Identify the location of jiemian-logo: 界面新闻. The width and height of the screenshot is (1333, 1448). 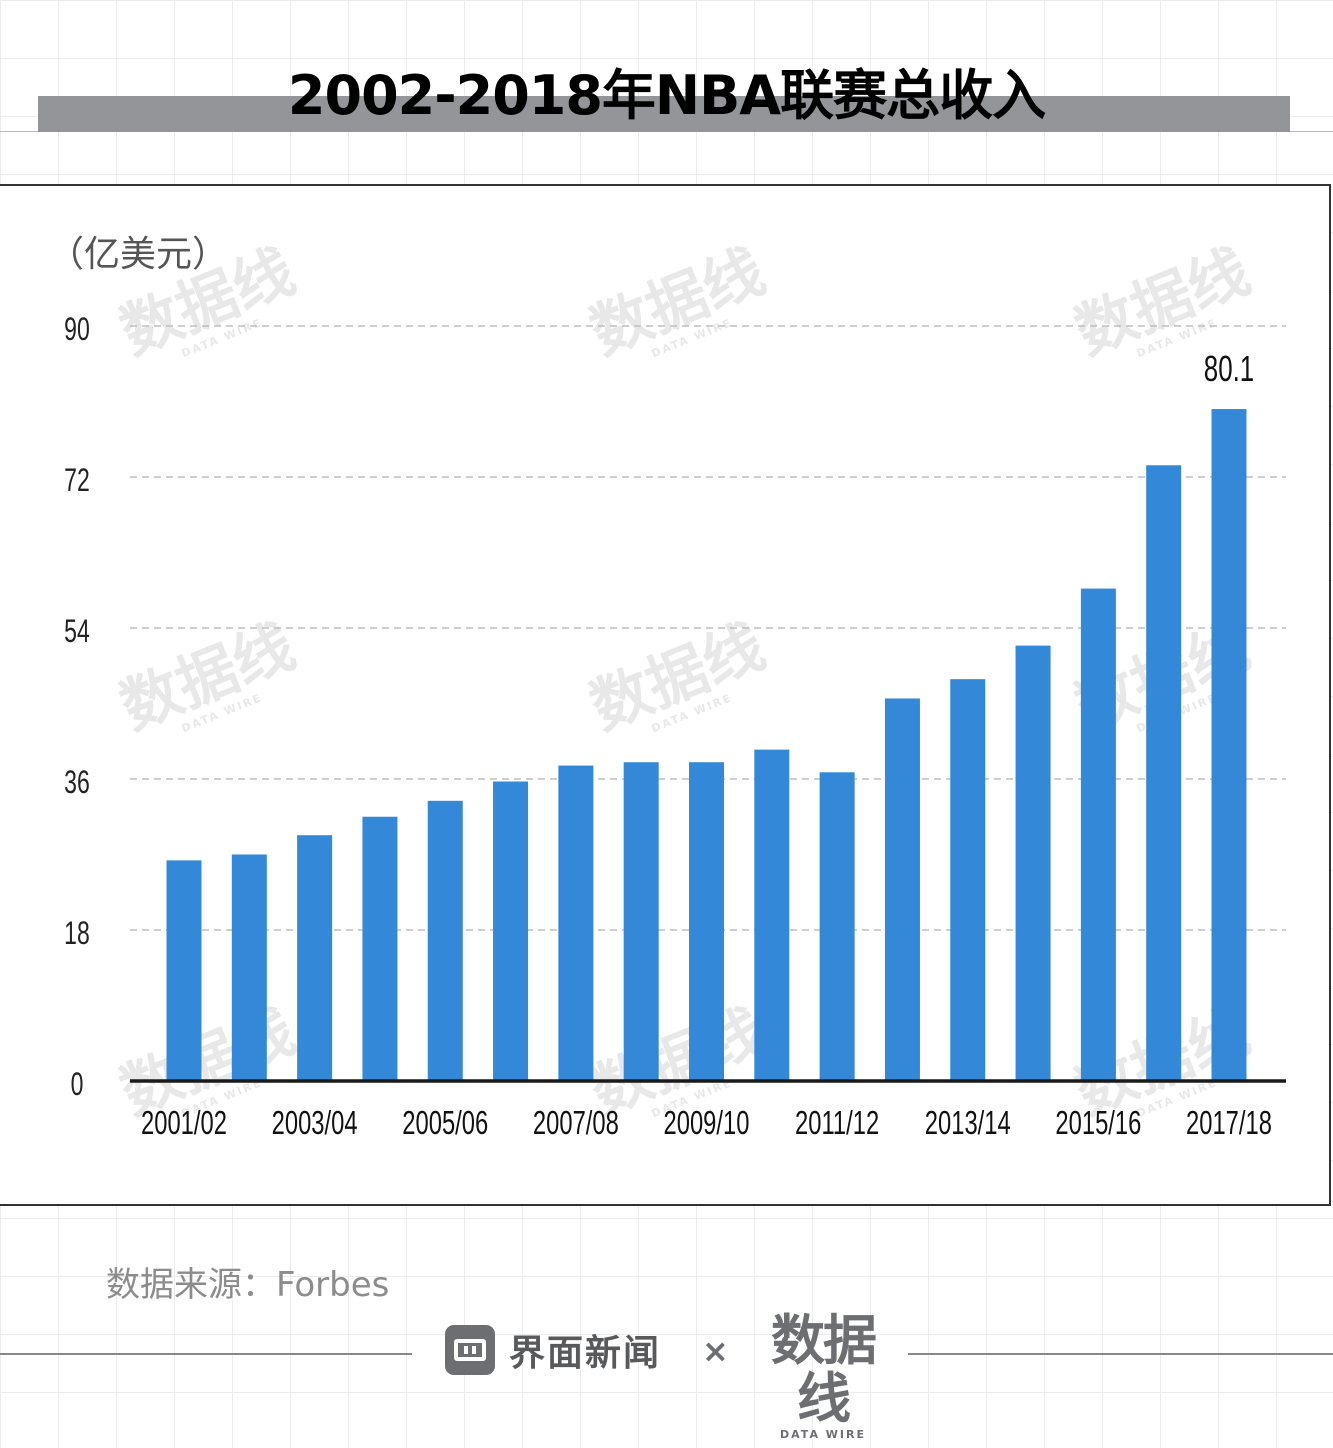
(553, 1350).